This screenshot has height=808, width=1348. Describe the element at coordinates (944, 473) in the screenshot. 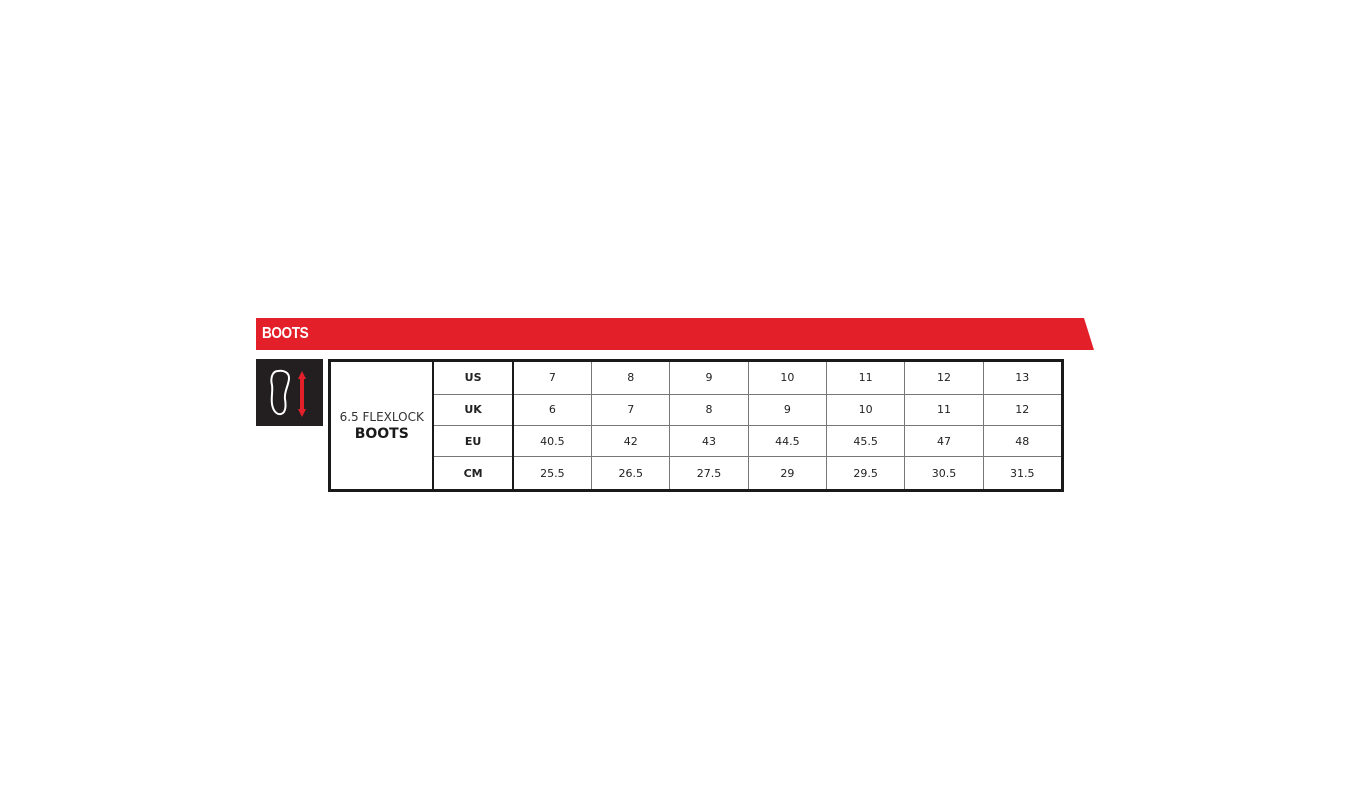

I see `size-cell: 30.5` at that location.